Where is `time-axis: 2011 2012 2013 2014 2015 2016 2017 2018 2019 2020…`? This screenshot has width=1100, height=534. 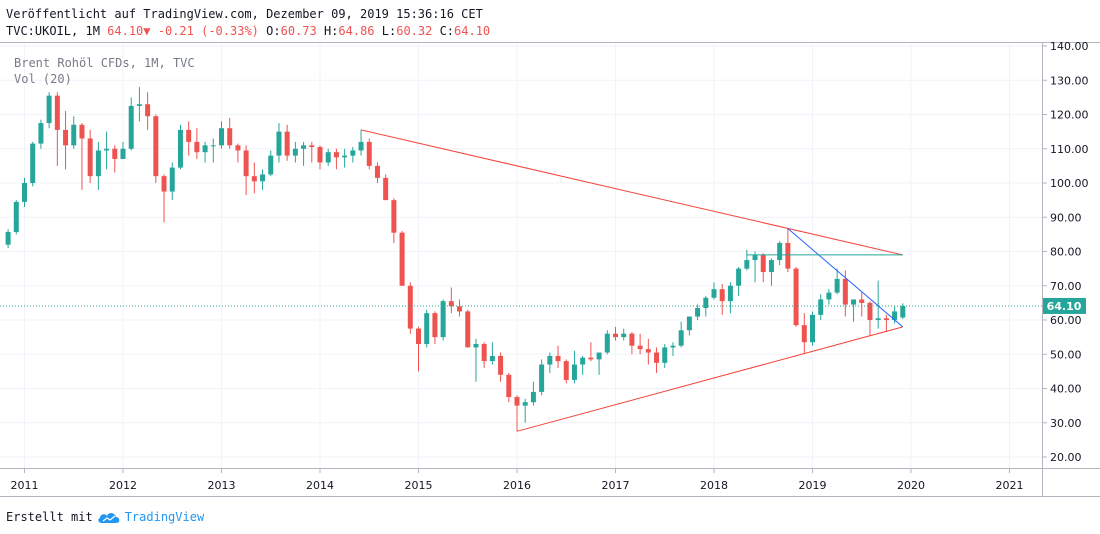 time-axis: 2011 2012 2013 2014 2015 2016 2017 2018 2019 2020… is located at coordinates (517, 480).